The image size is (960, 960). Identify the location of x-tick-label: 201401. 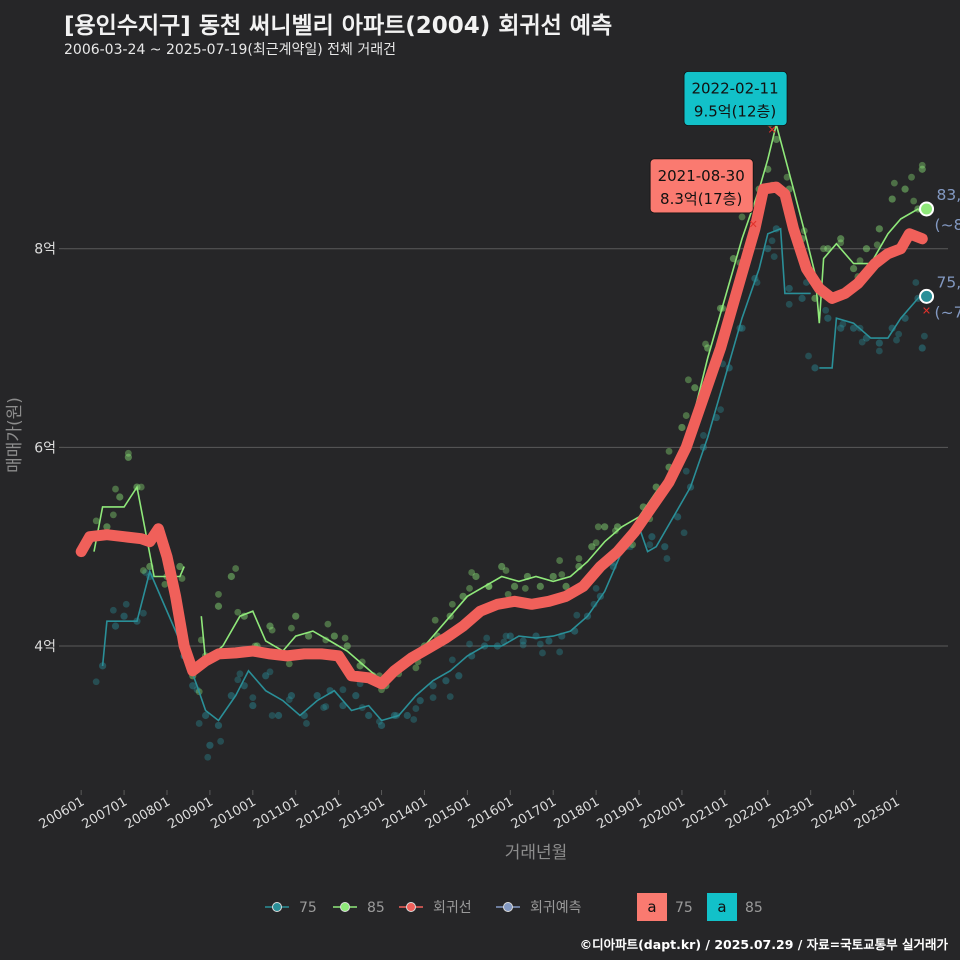
(405, 813).